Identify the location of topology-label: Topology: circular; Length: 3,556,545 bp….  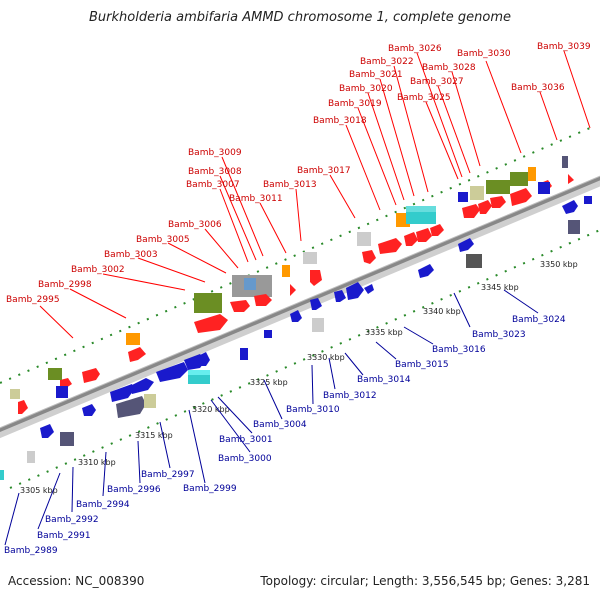
(425, 581).